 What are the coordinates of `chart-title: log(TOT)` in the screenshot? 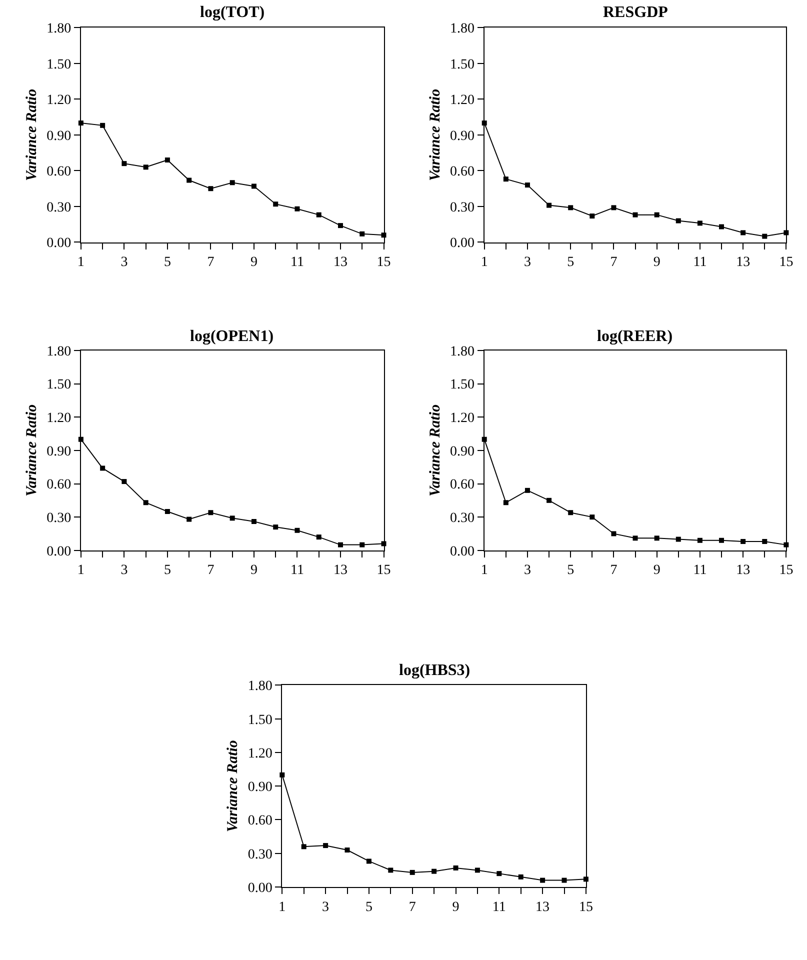 It's located at (232, 12).